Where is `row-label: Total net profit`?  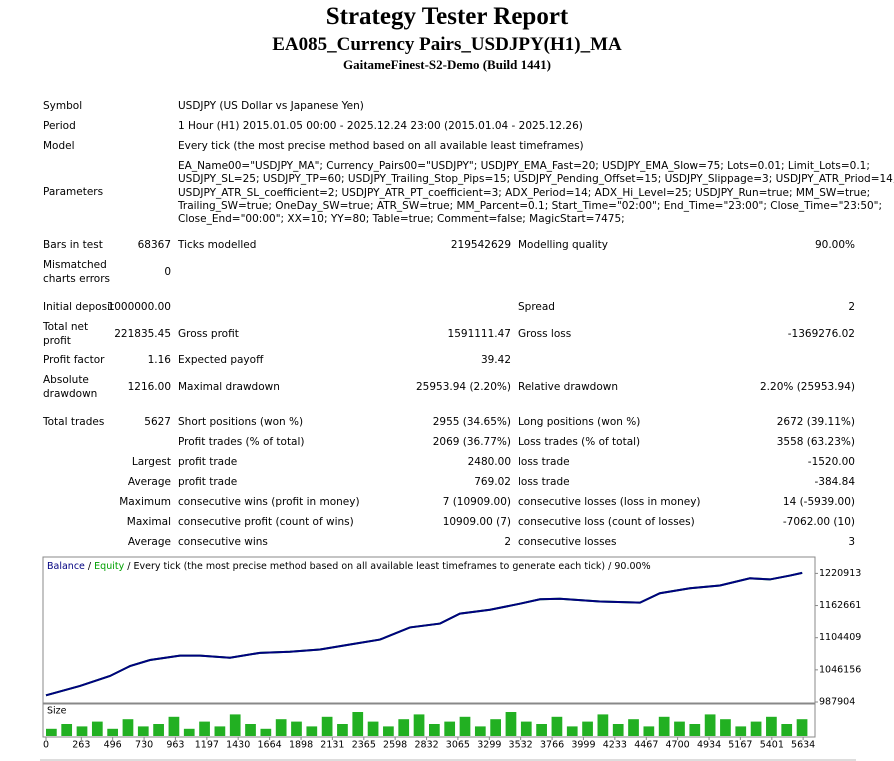 row-label: Total net profit is located at coordinates (66, 334).